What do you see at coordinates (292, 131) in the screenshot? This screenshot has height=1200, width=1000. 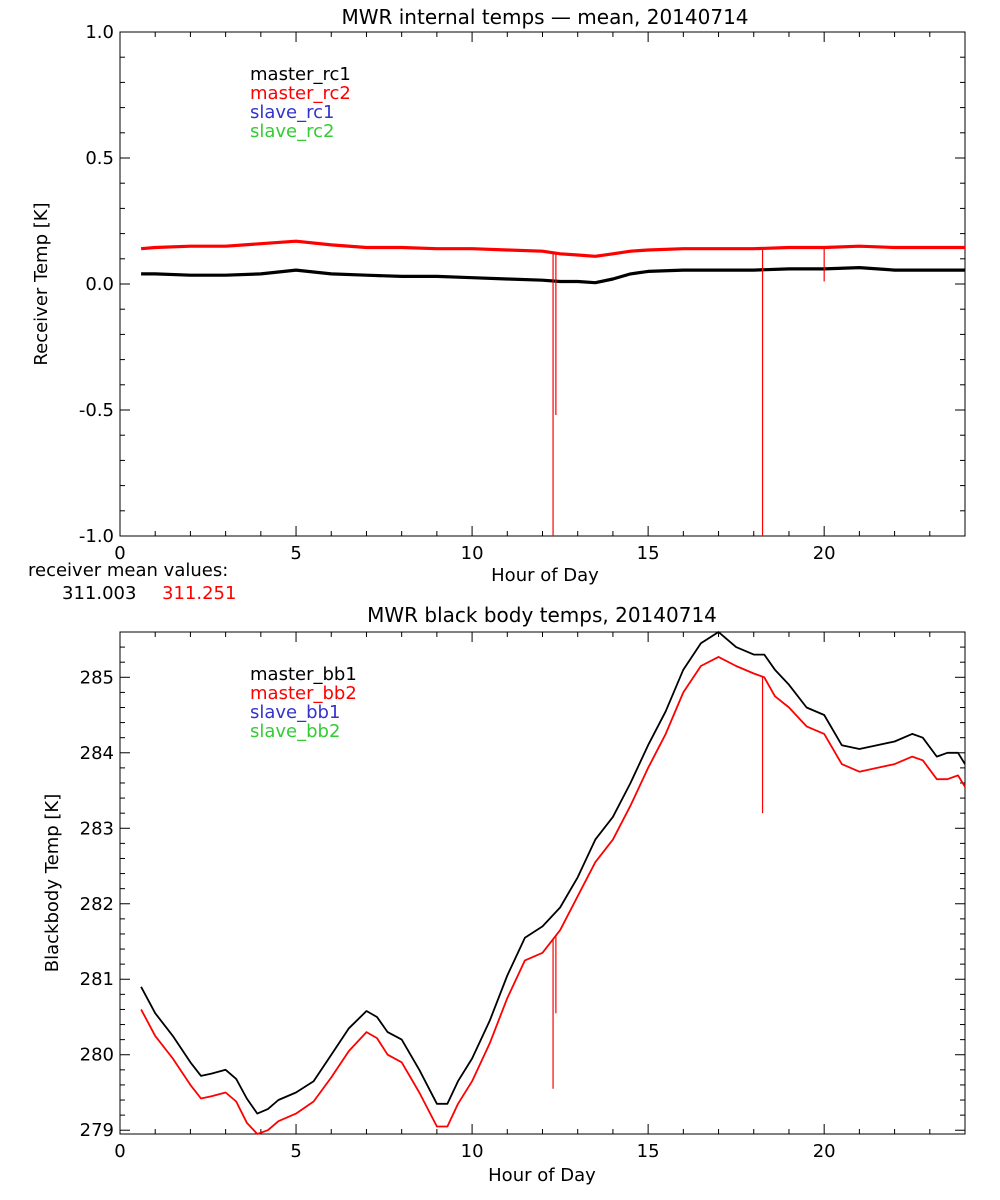 I see `legend-slave-rc2: slave_rc2` at bounding box center [292, 131].